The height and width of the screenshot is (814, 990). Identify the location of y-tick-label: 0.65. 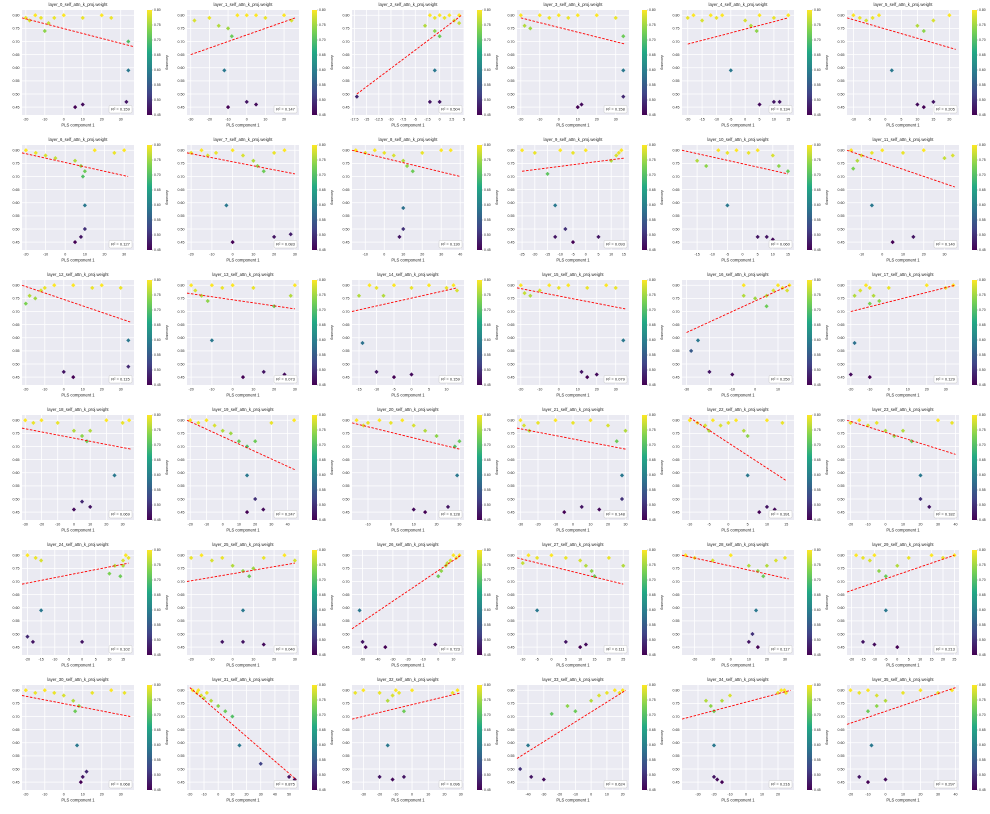
(511, 730).